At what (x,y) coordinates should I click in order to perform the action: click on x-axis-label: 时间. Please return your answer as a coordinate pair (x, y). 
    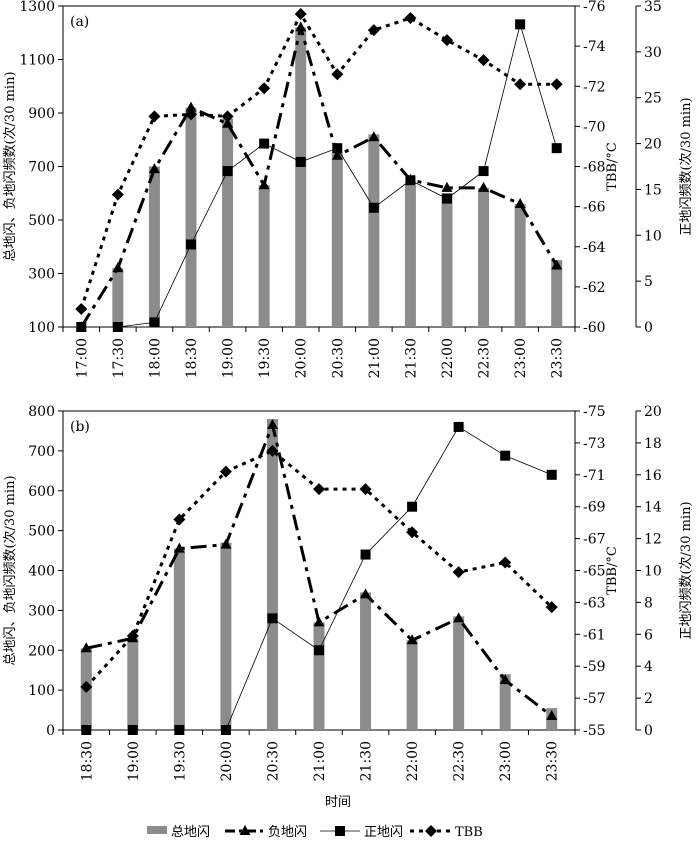
    Looking at the image, I should click on (338, 802).